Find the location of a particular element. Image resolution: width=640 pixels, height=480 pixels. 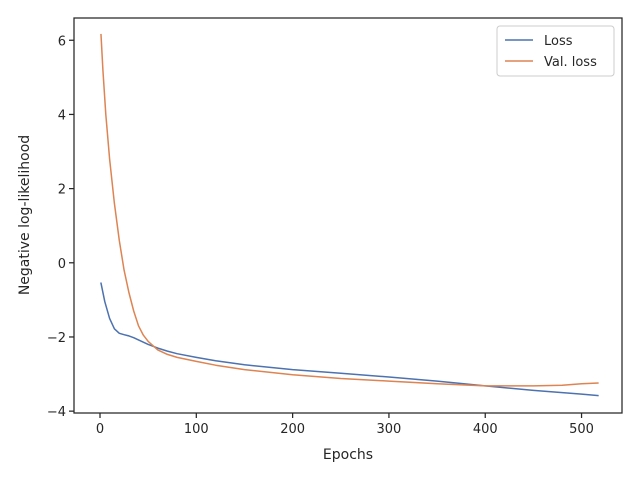

x-tick-label: 400 is located at coordinates (485, 429).